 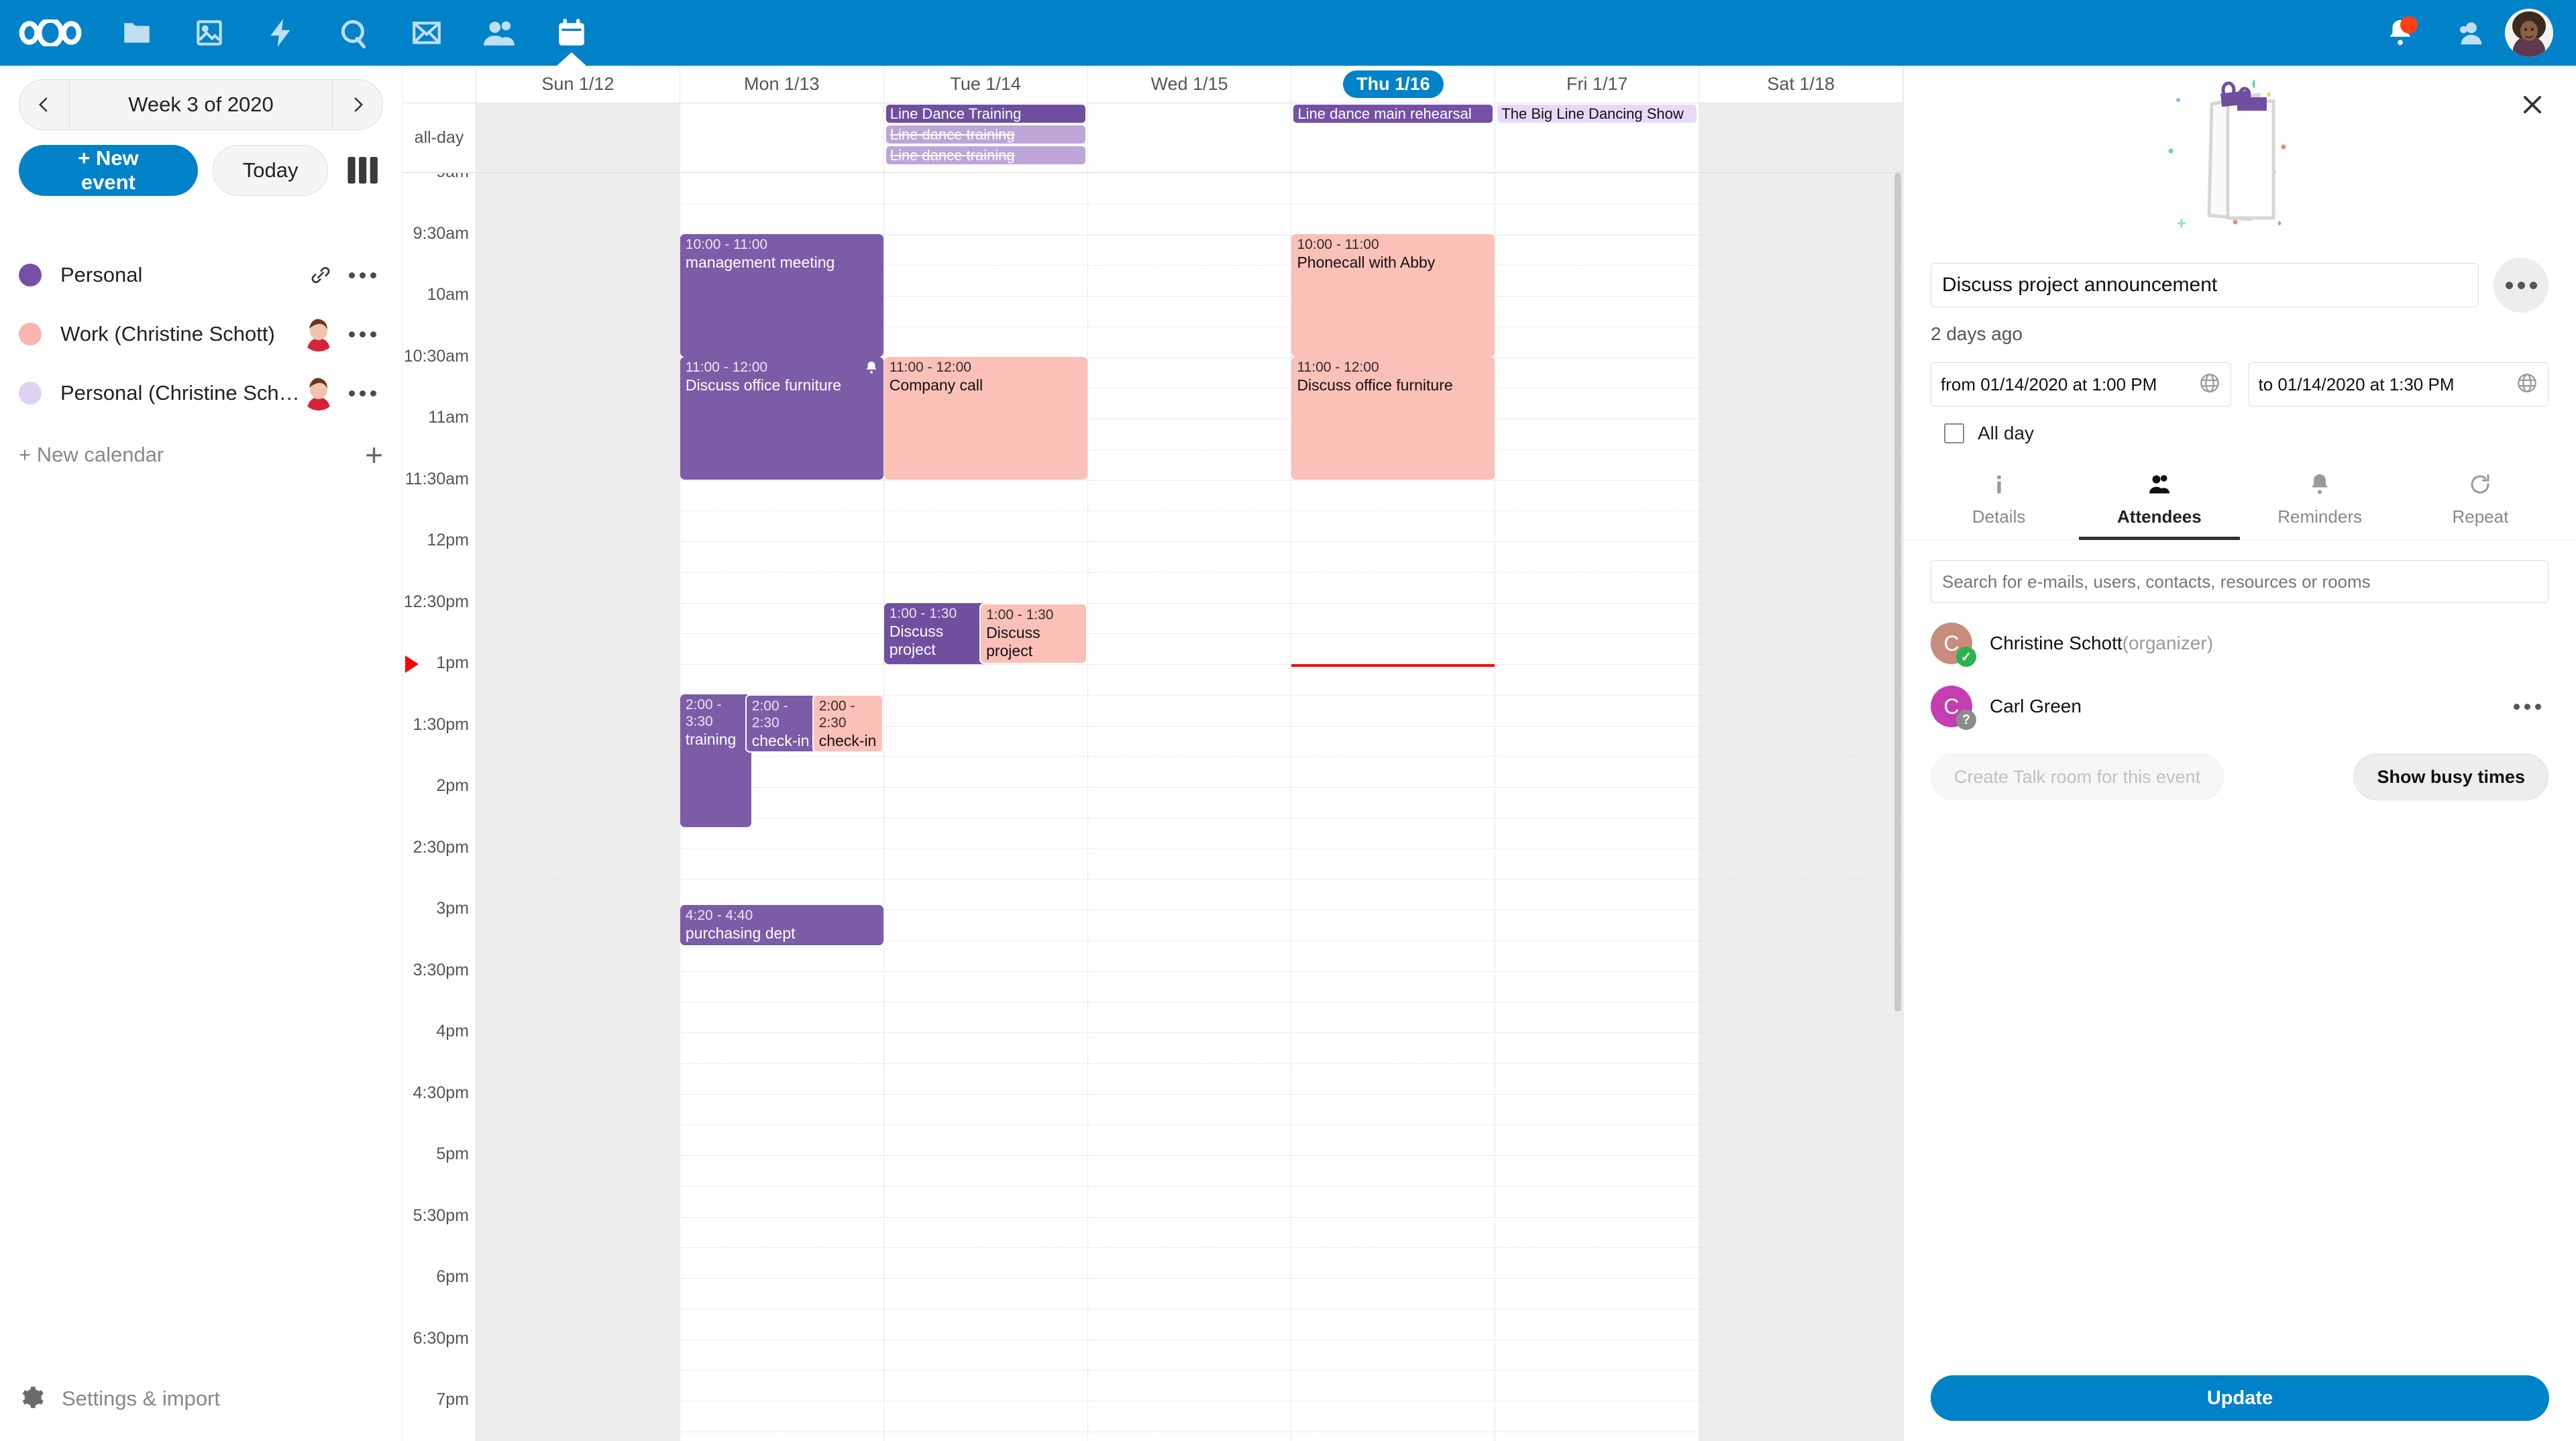 What do you see at coordinates (320, 275) in the screenshot?
I see `link-icon` at bounding box center [320, 275].